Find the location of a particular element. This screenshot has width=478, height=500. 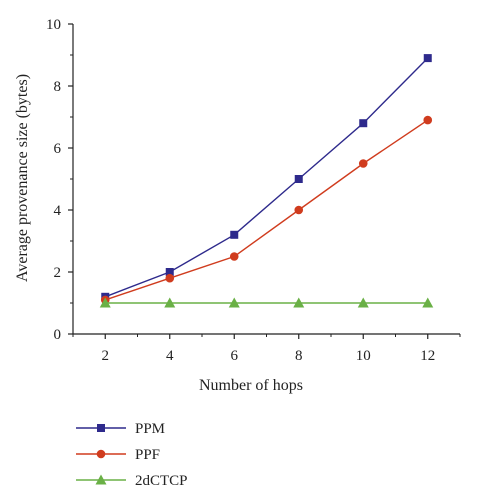

x-ticks: 2 4 6 8 10 12 is located at coordinates (266, 349).